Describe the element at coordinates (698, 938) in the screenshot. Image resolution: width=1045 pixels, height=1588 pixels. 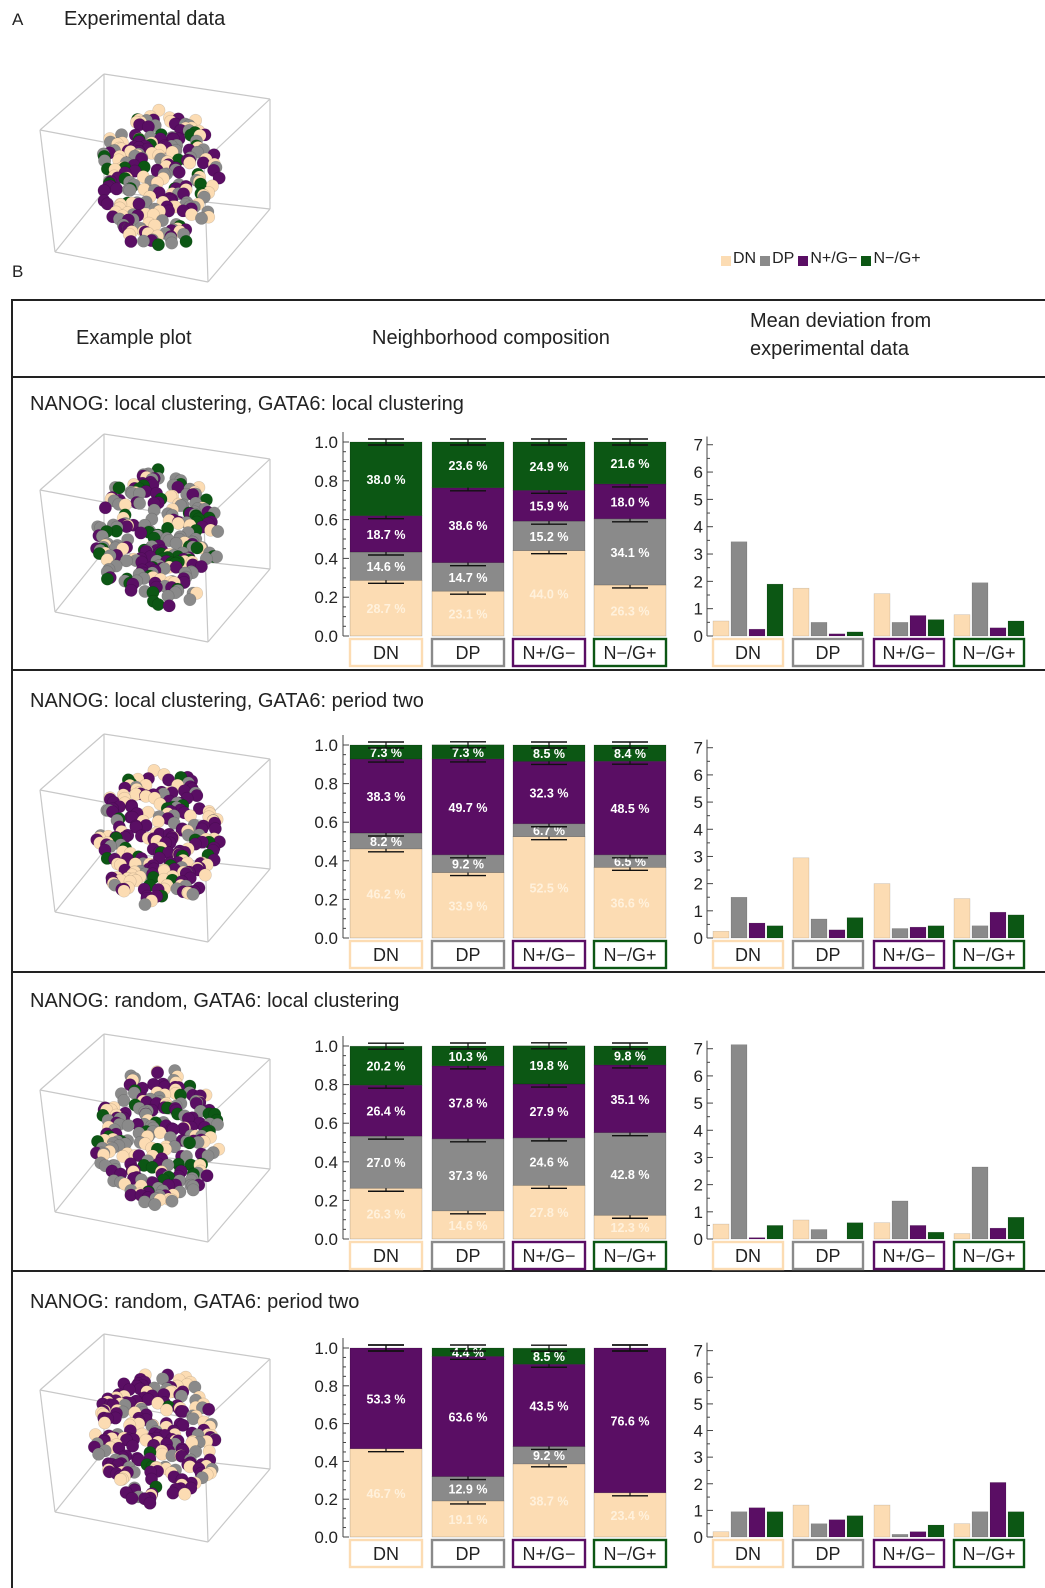
I see `y-tick-label: 0` at that location.